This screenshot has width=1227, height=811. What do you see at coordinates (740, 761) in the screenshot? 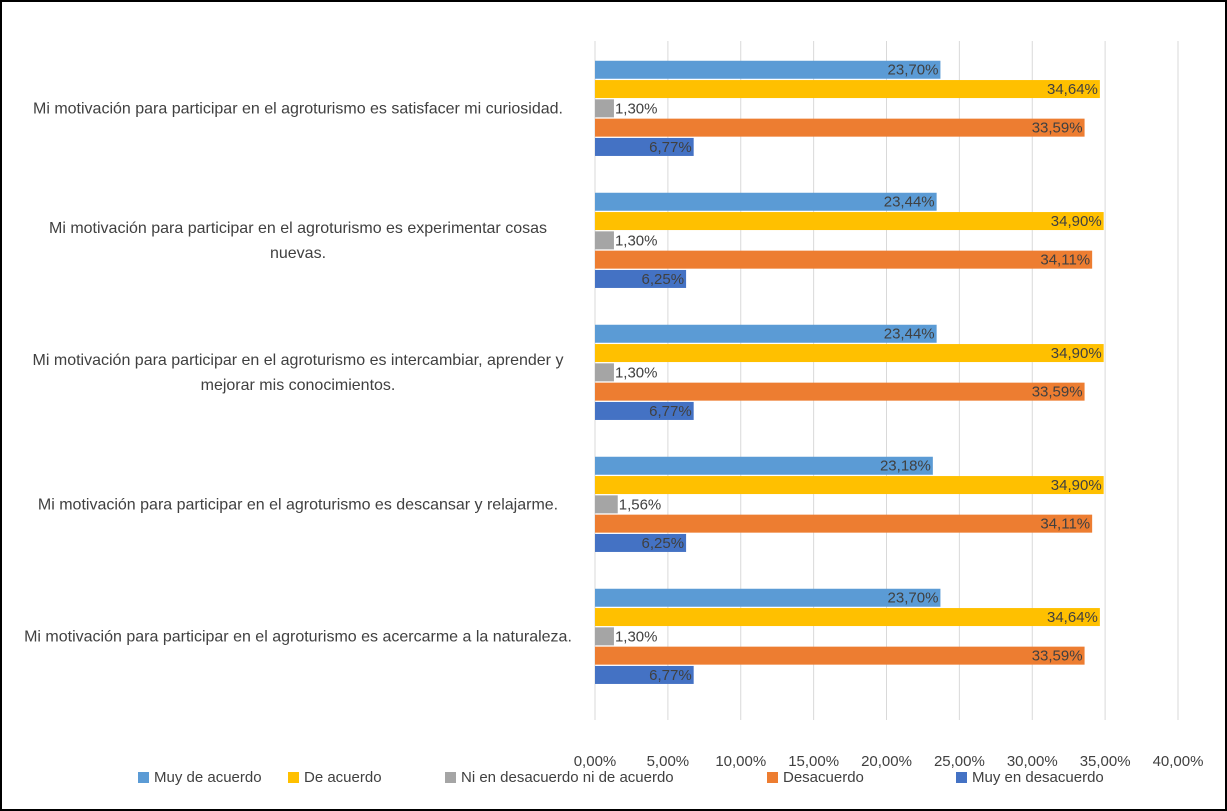
I see `x-tick-label: 10,00%` at bounding box center [740, 761].